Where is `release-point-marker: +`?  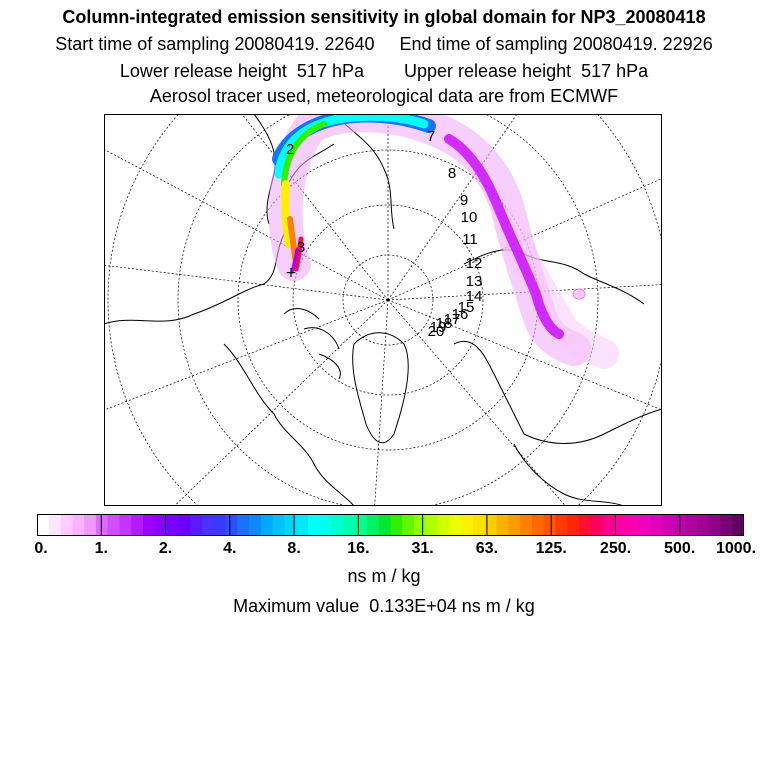
release-point-marker: + is located at coordinates (291, 273).